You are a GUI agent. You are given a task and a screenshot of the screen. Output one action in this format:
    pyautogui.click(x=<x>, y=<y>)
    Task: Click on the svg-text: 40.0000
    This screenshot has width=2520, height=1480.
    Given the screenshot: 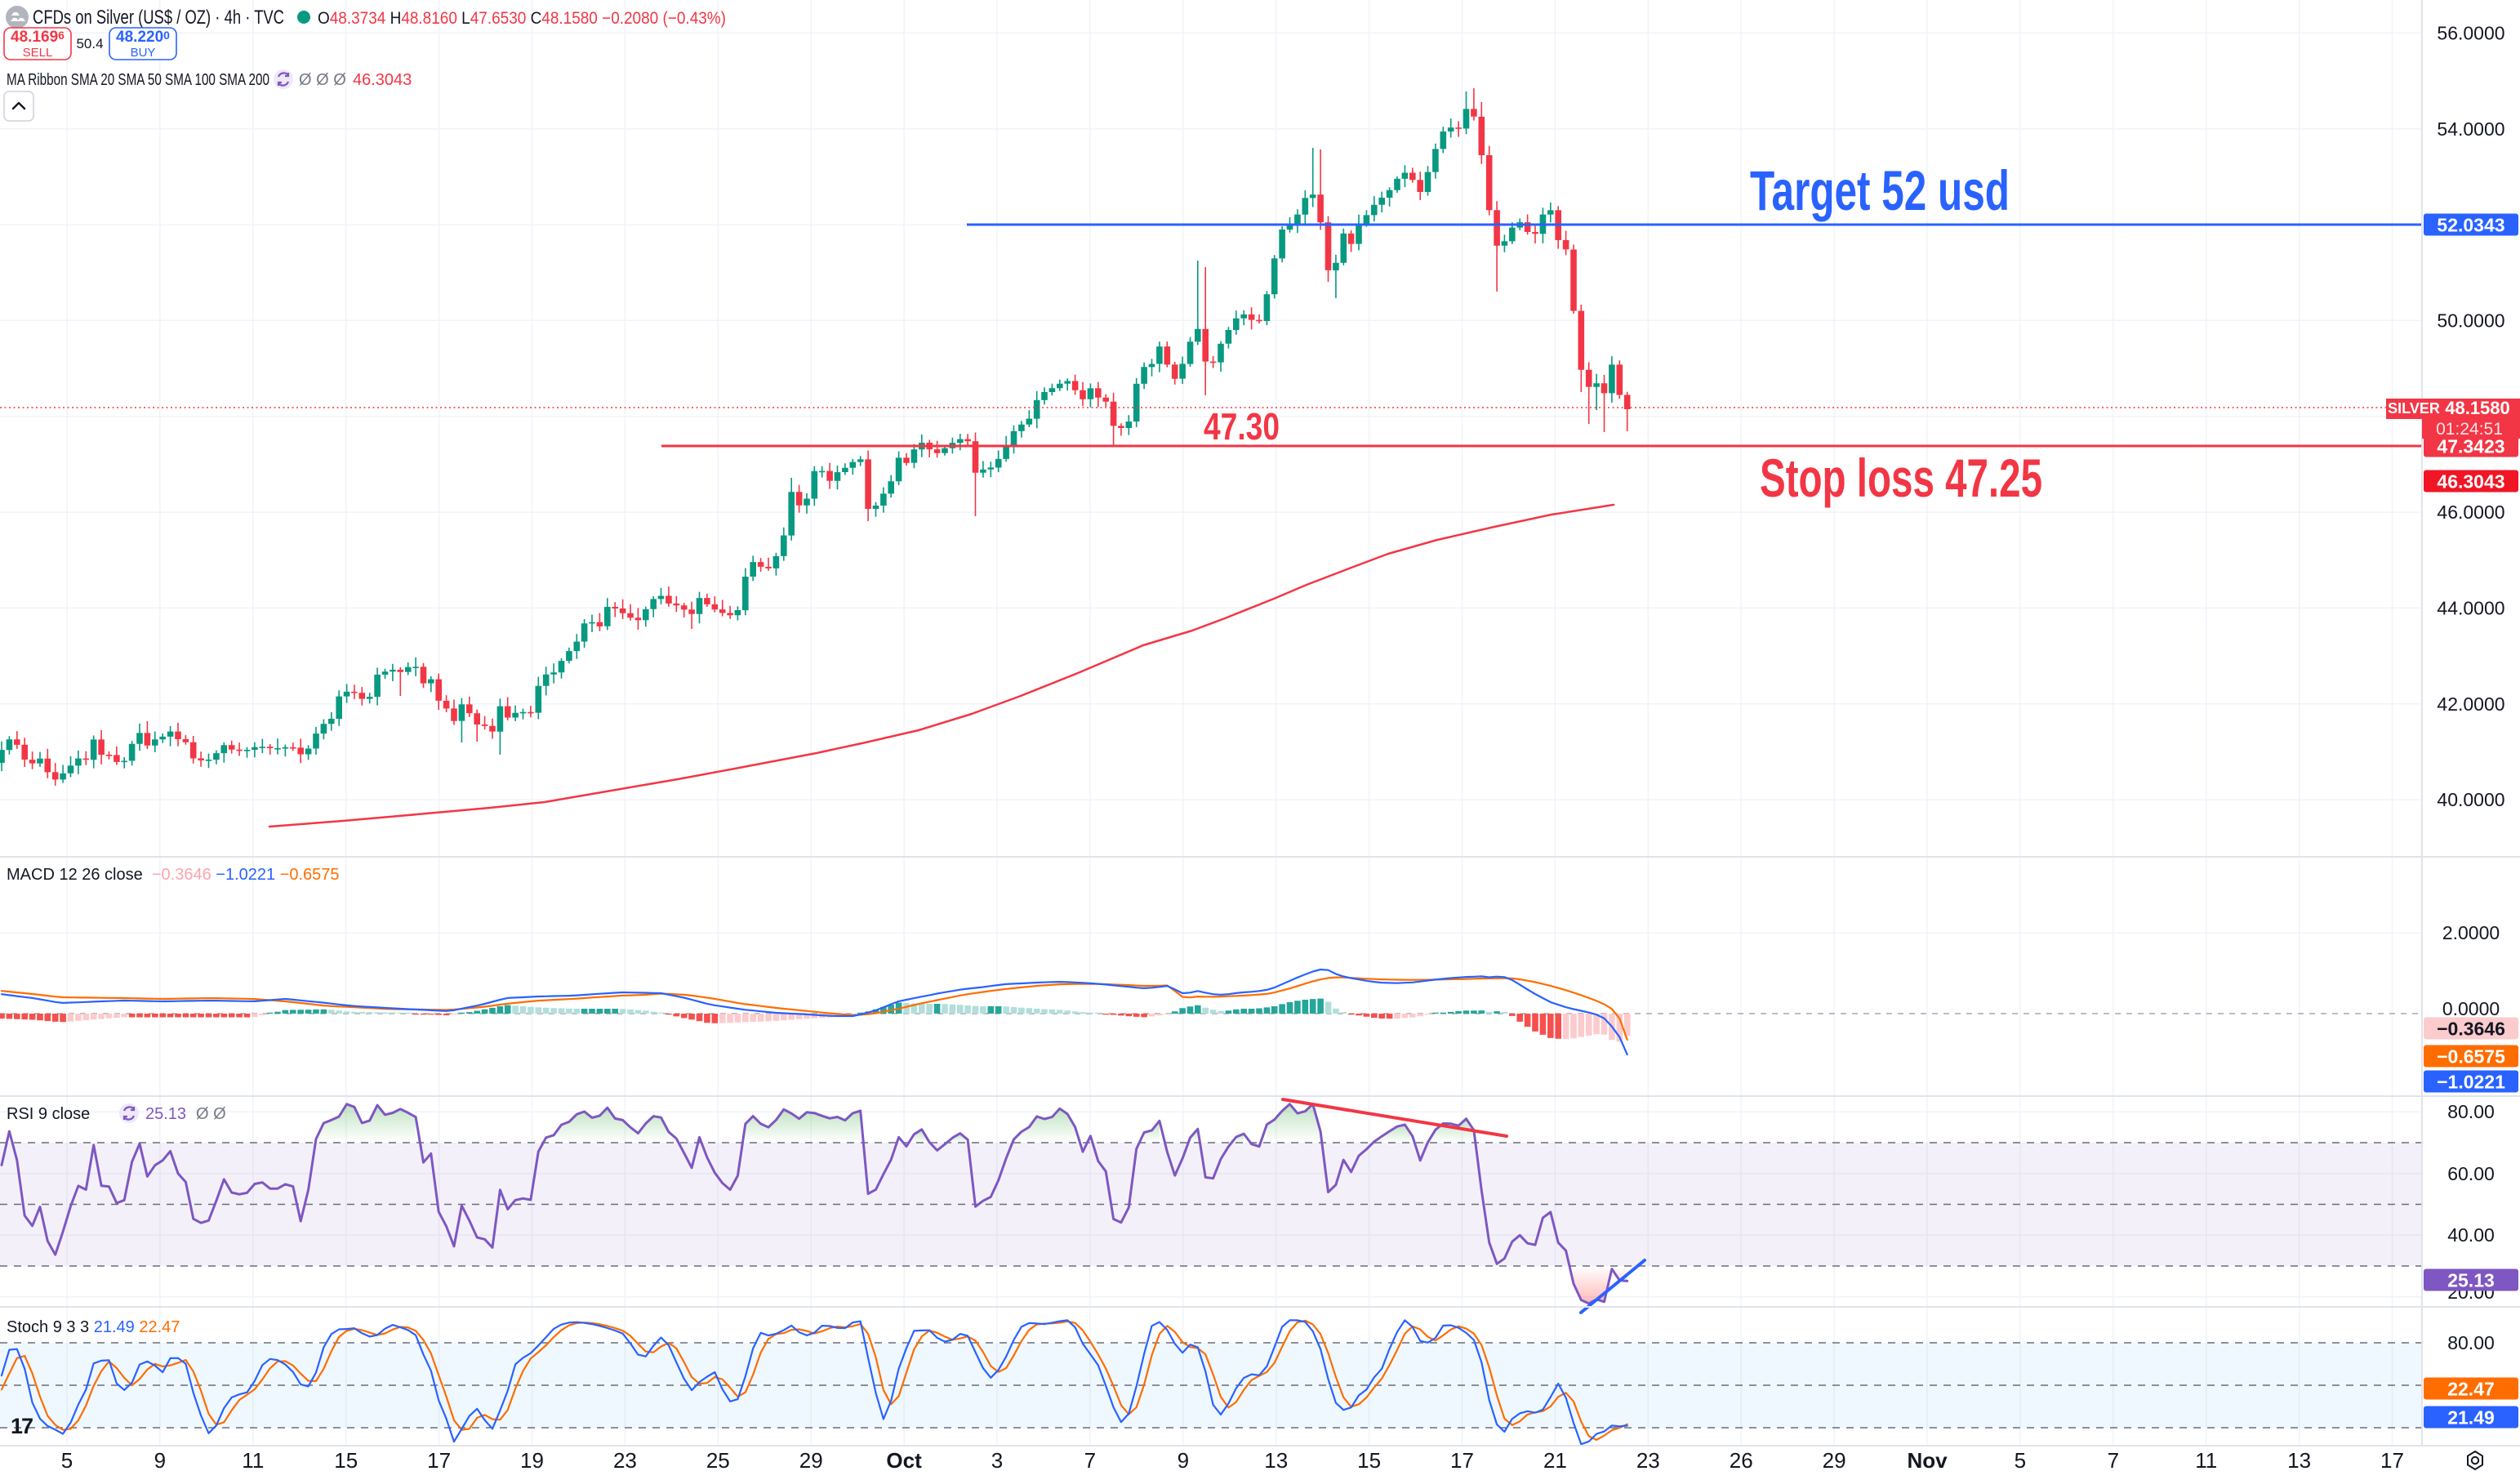 What is the action you would take?
    pyautogui.click(x=2470, y=799)
    